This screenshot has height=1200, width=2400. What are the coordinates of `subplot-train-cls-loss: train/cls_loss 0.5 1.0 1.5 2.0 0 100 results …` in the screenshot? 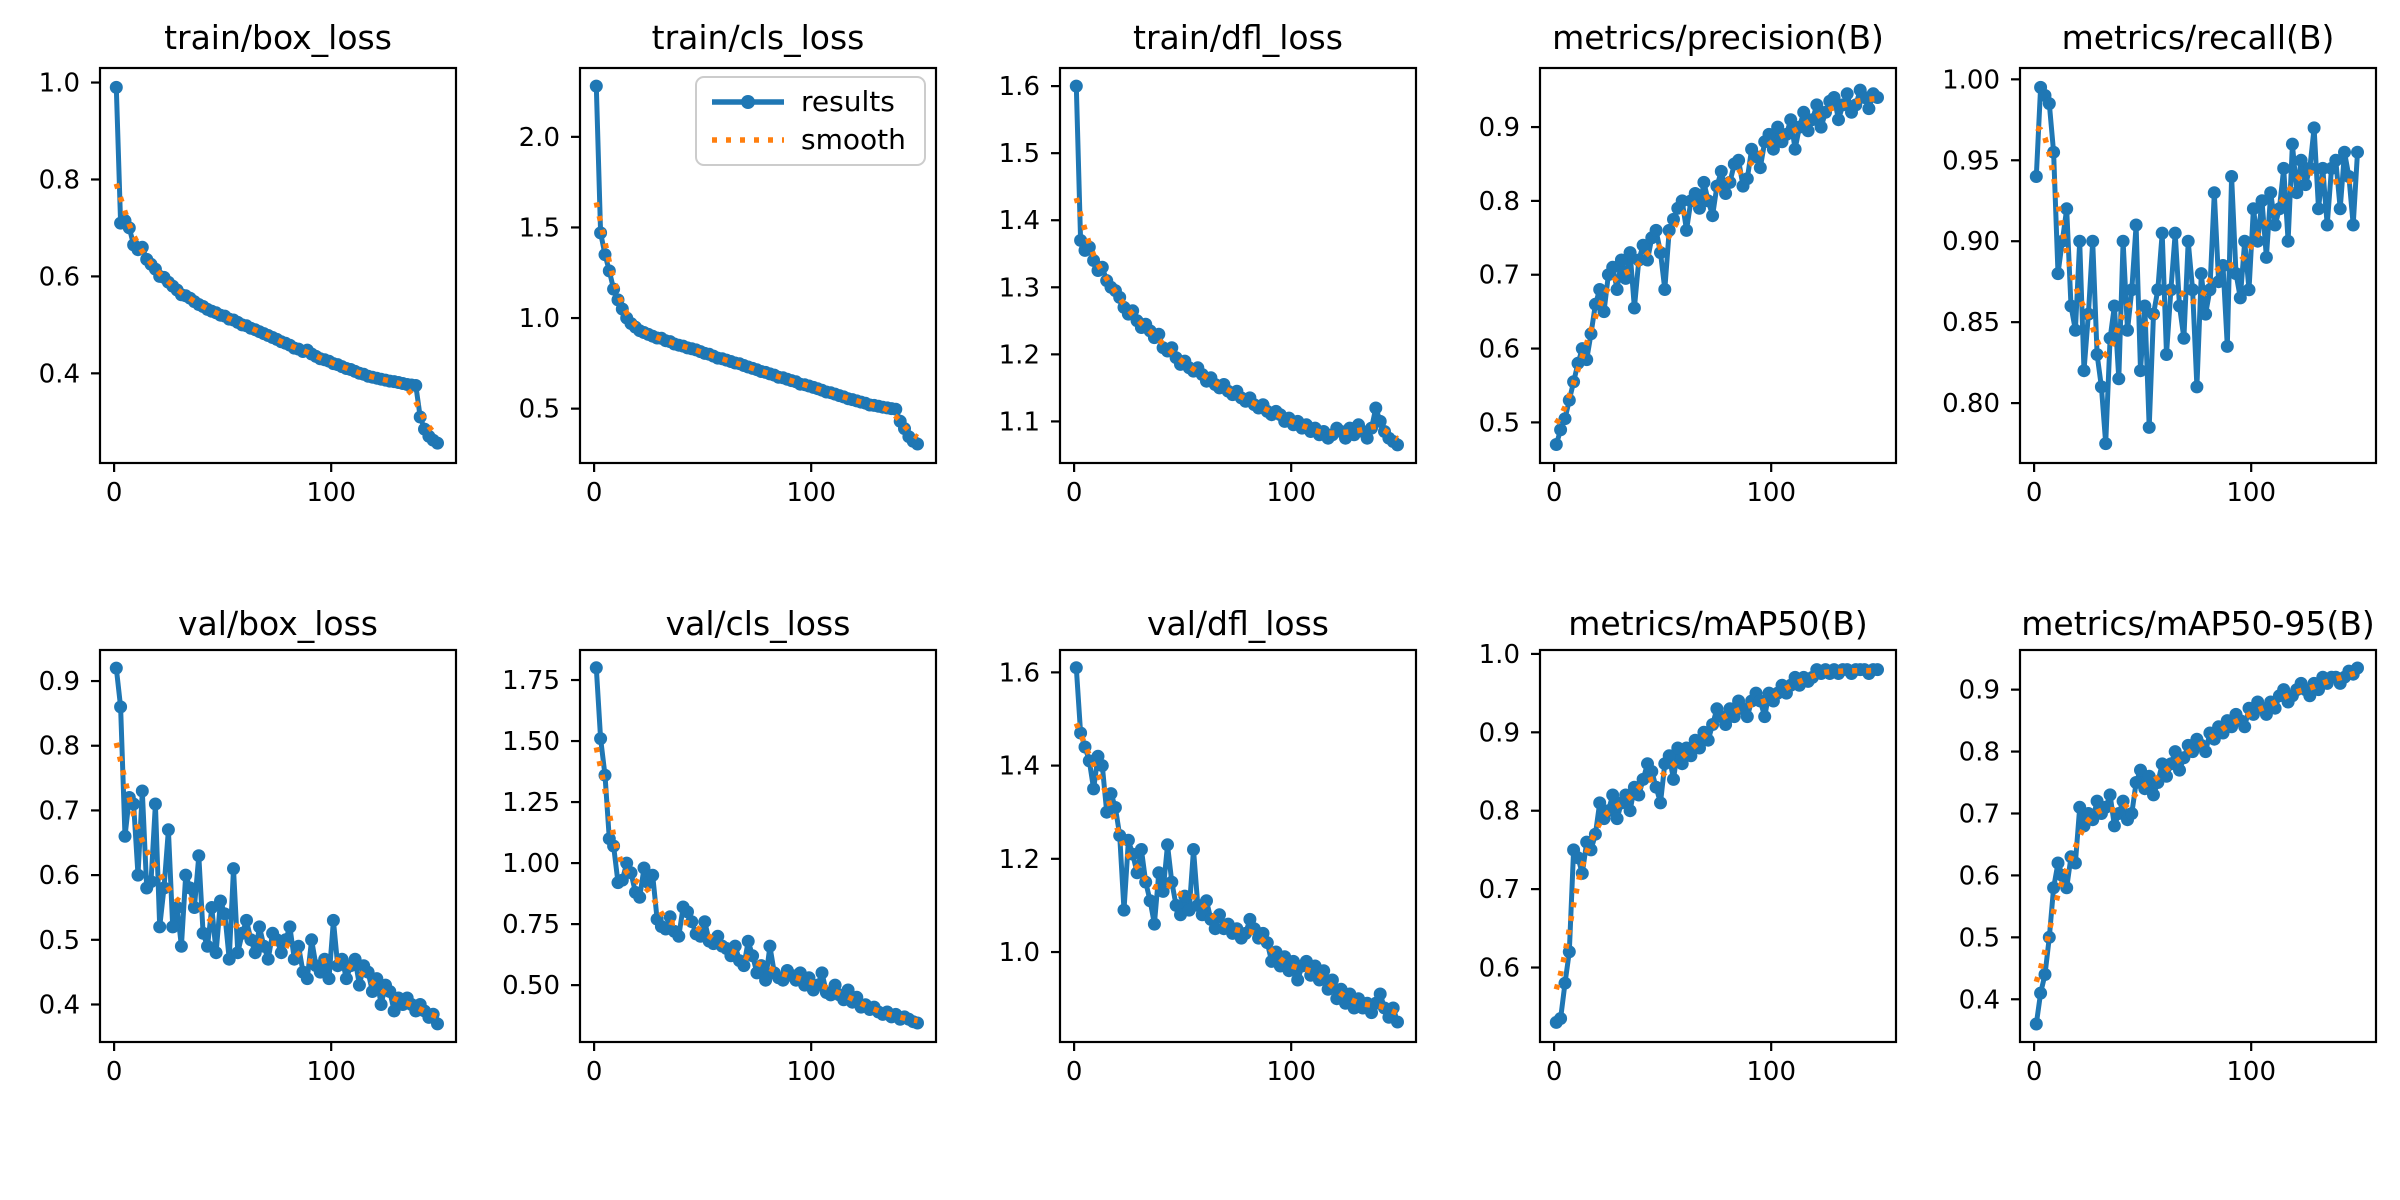 It's located at (720, 300).